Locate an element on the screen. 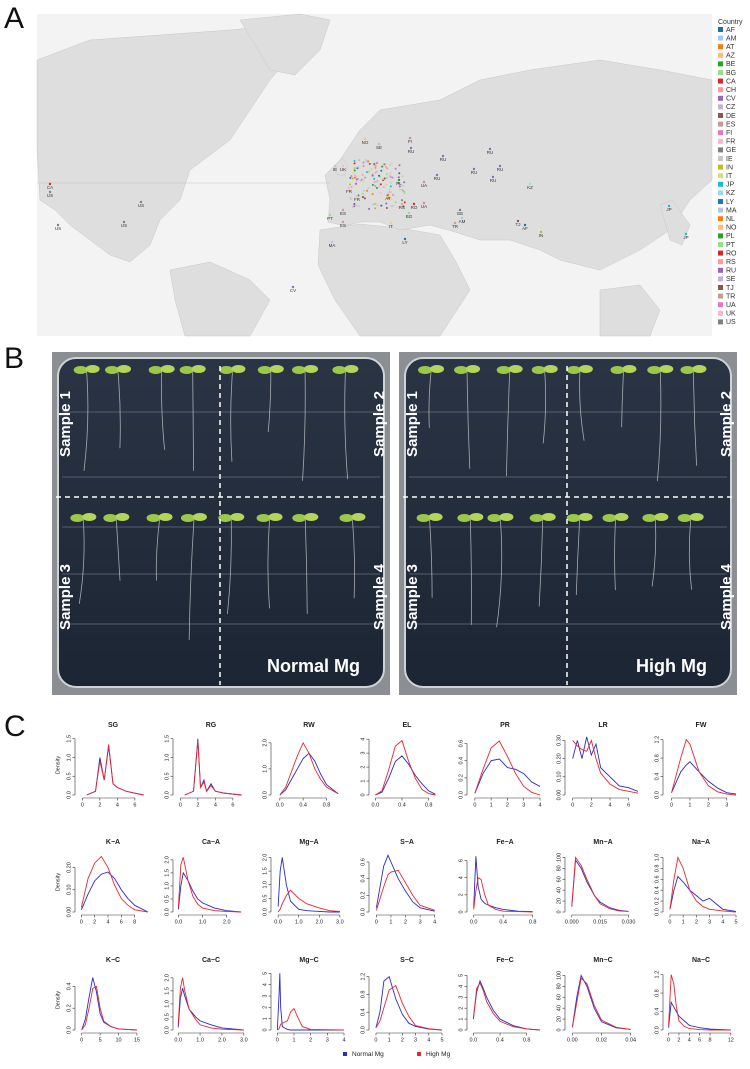  y-tick-label: 0 is located at coordinates (461, 911).